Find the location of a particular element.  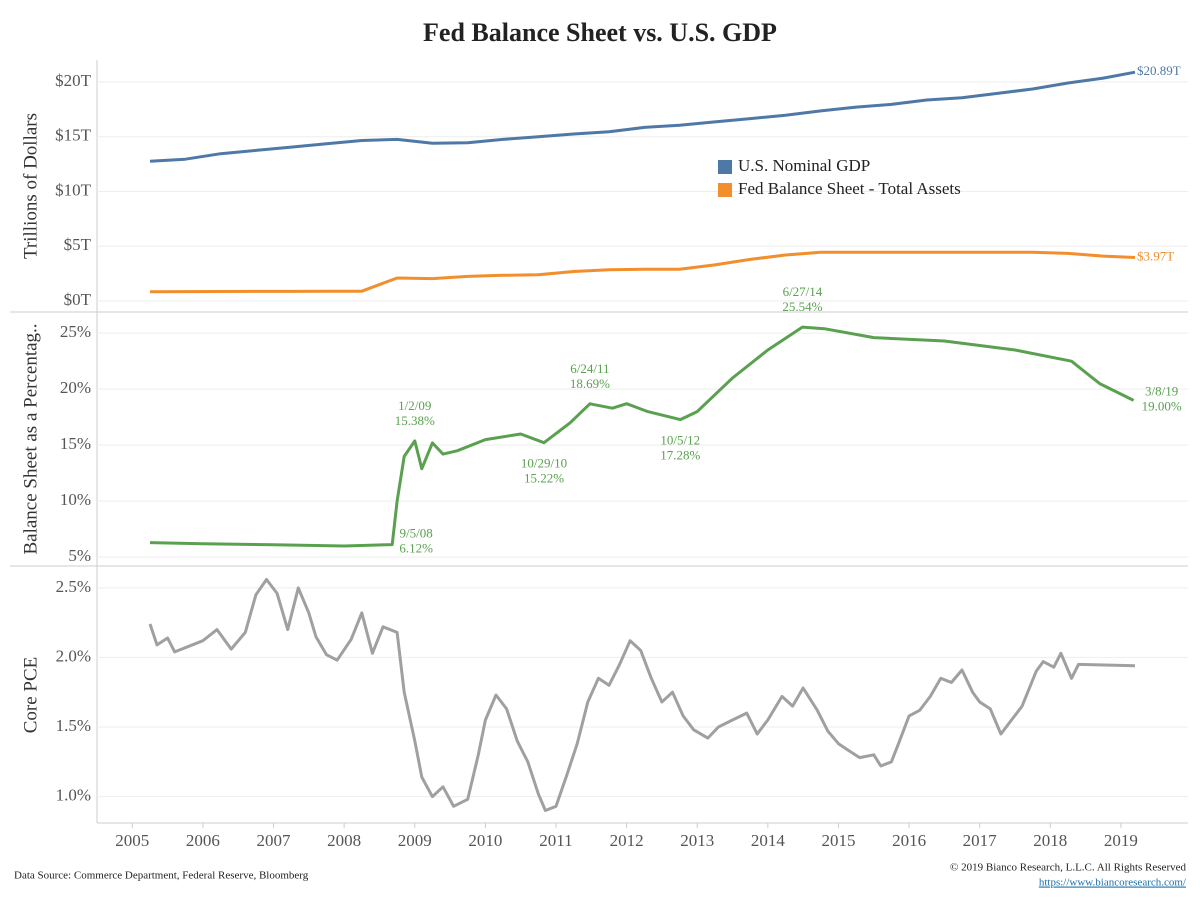

y-tick-label: 1.5% is located at coordinates (73, 725).